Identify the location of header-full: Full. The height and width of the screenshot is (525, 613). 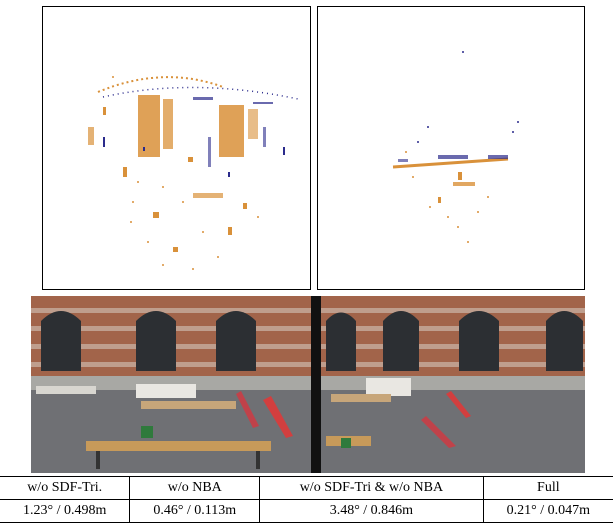
(547, 488).